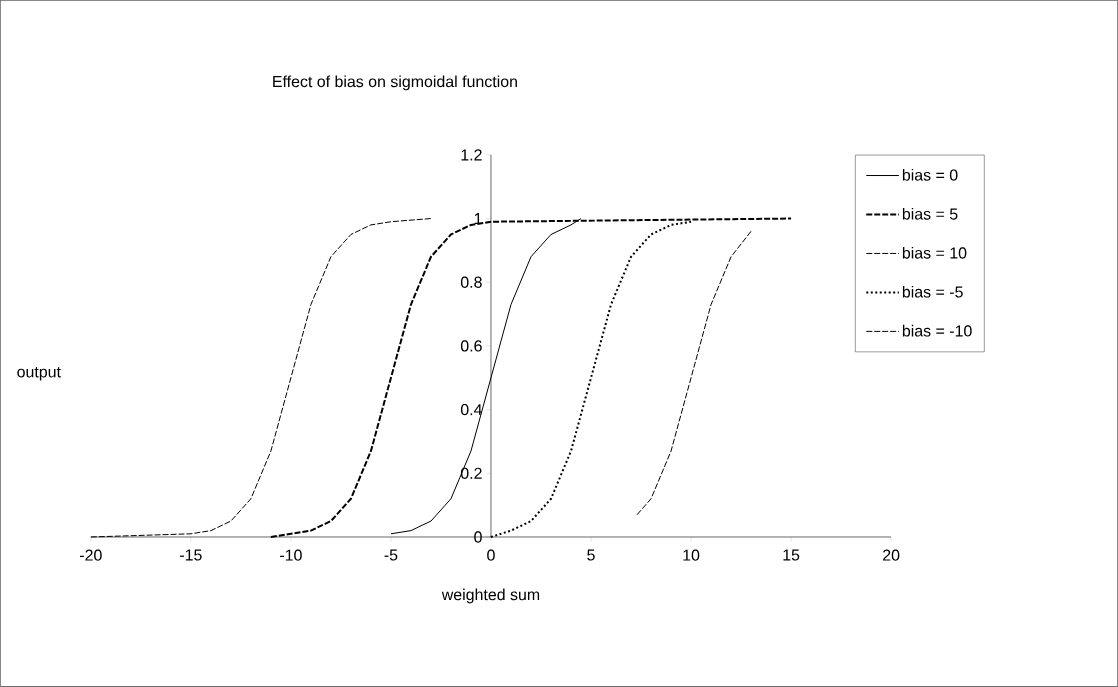  I want to click on legend-label: bias = -5, so click(932, 291).